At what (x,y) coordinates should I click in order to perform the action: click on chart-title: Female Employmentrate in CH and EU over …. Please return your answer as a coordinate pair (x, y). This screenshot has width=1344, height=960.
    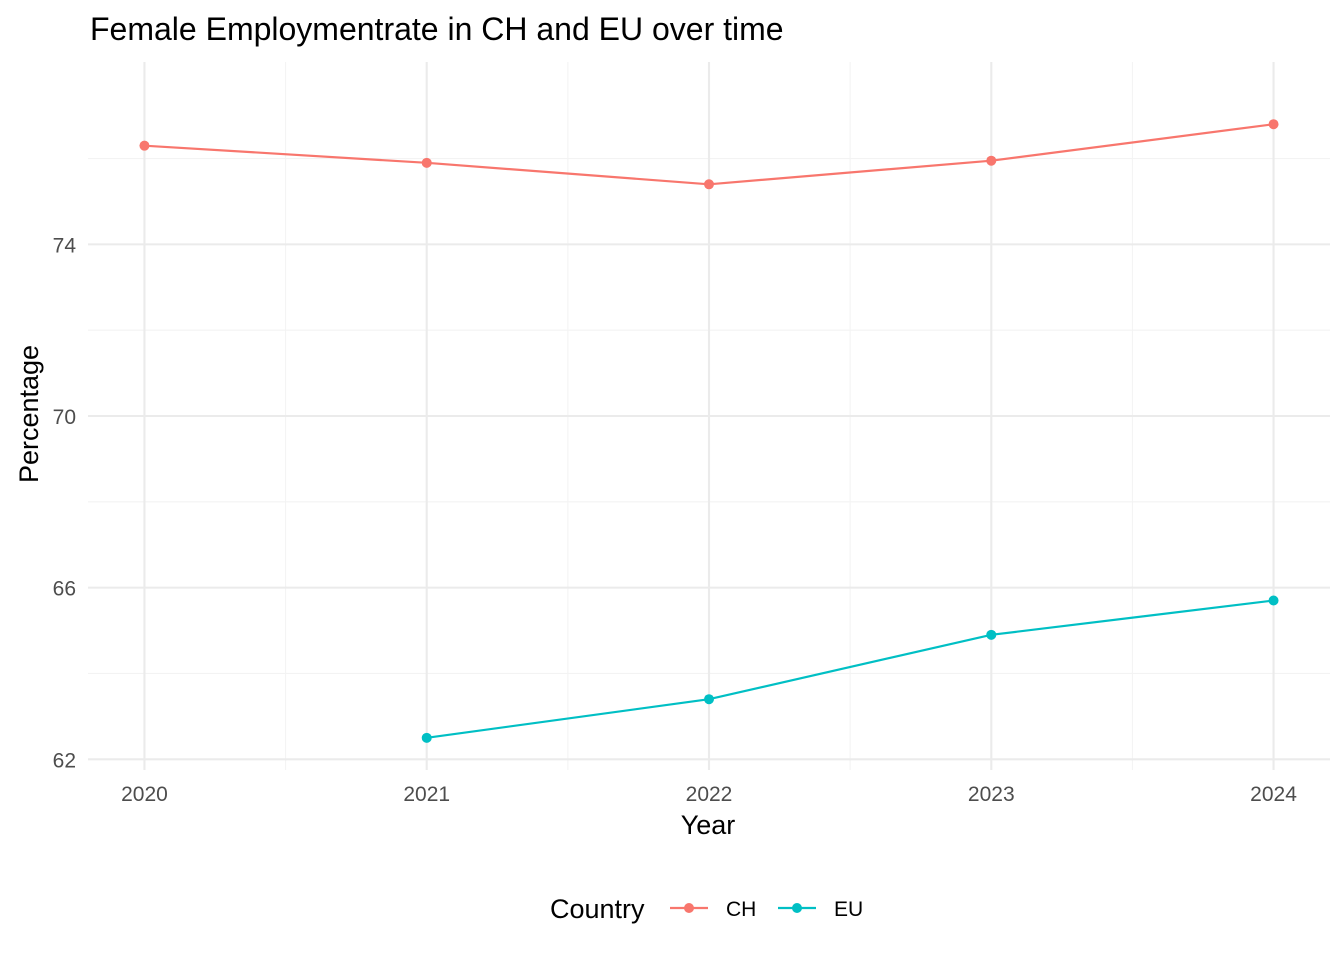
    Looking at the image, I should click on (437, 29).